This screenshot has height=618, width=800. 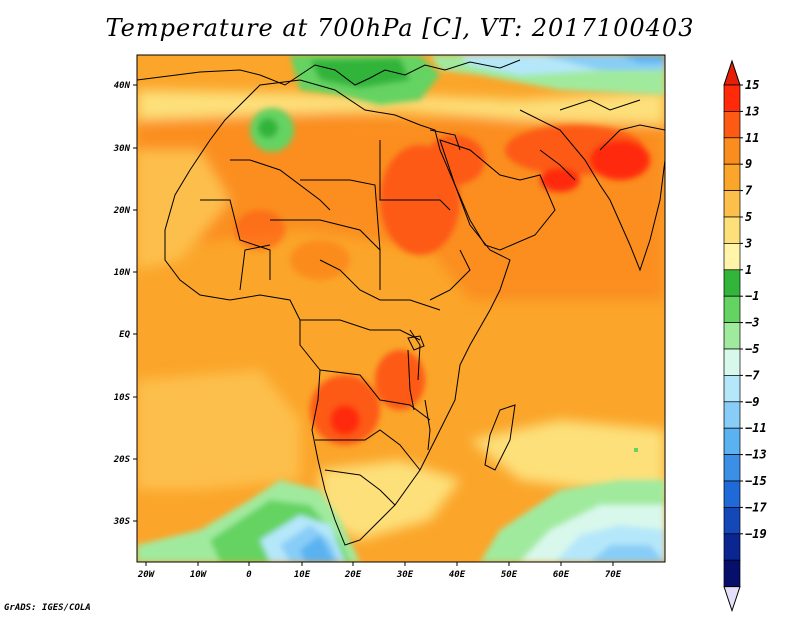 What do you see at coordinates (122, 460) in the screenshot?
I see `y-tick-label: 20S` at bounding box center [122, 460].